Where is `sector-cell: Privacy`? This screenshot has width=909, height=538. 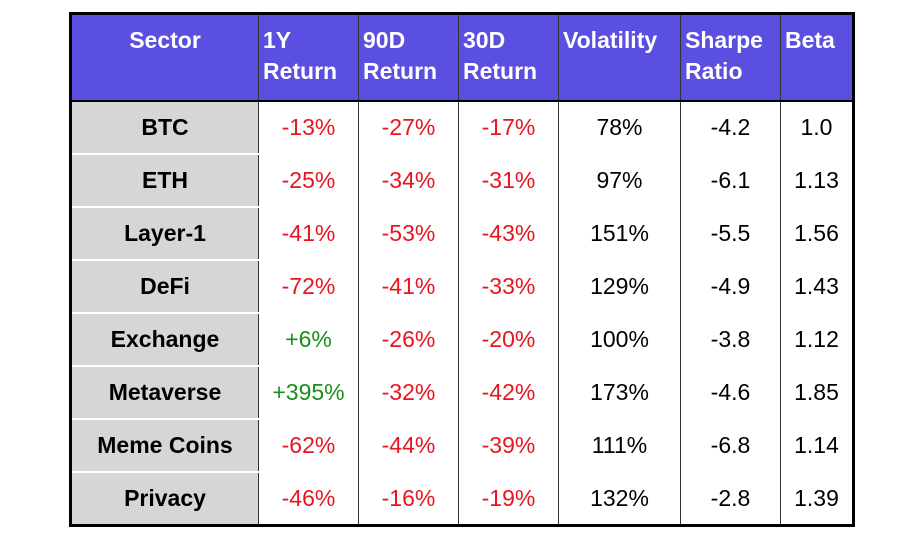
sector-cell: Privacy is located at coordinates (164, 498).